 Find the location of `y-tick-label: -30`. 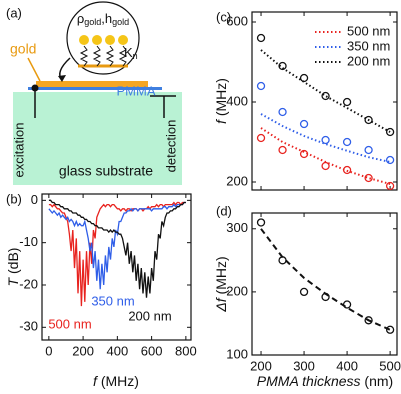

y-tick-label: -30 is located at coordinates (28, 326).